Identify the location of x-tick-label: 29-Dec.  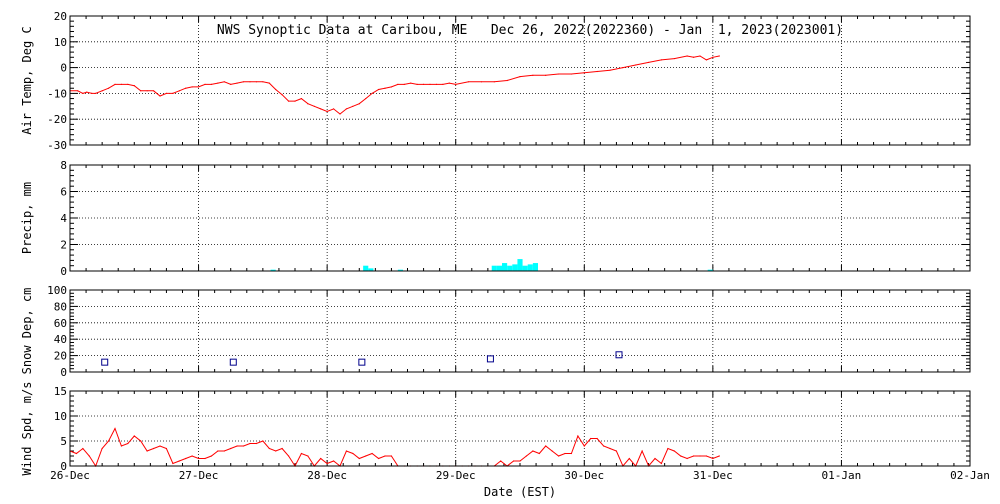
(456, 475).